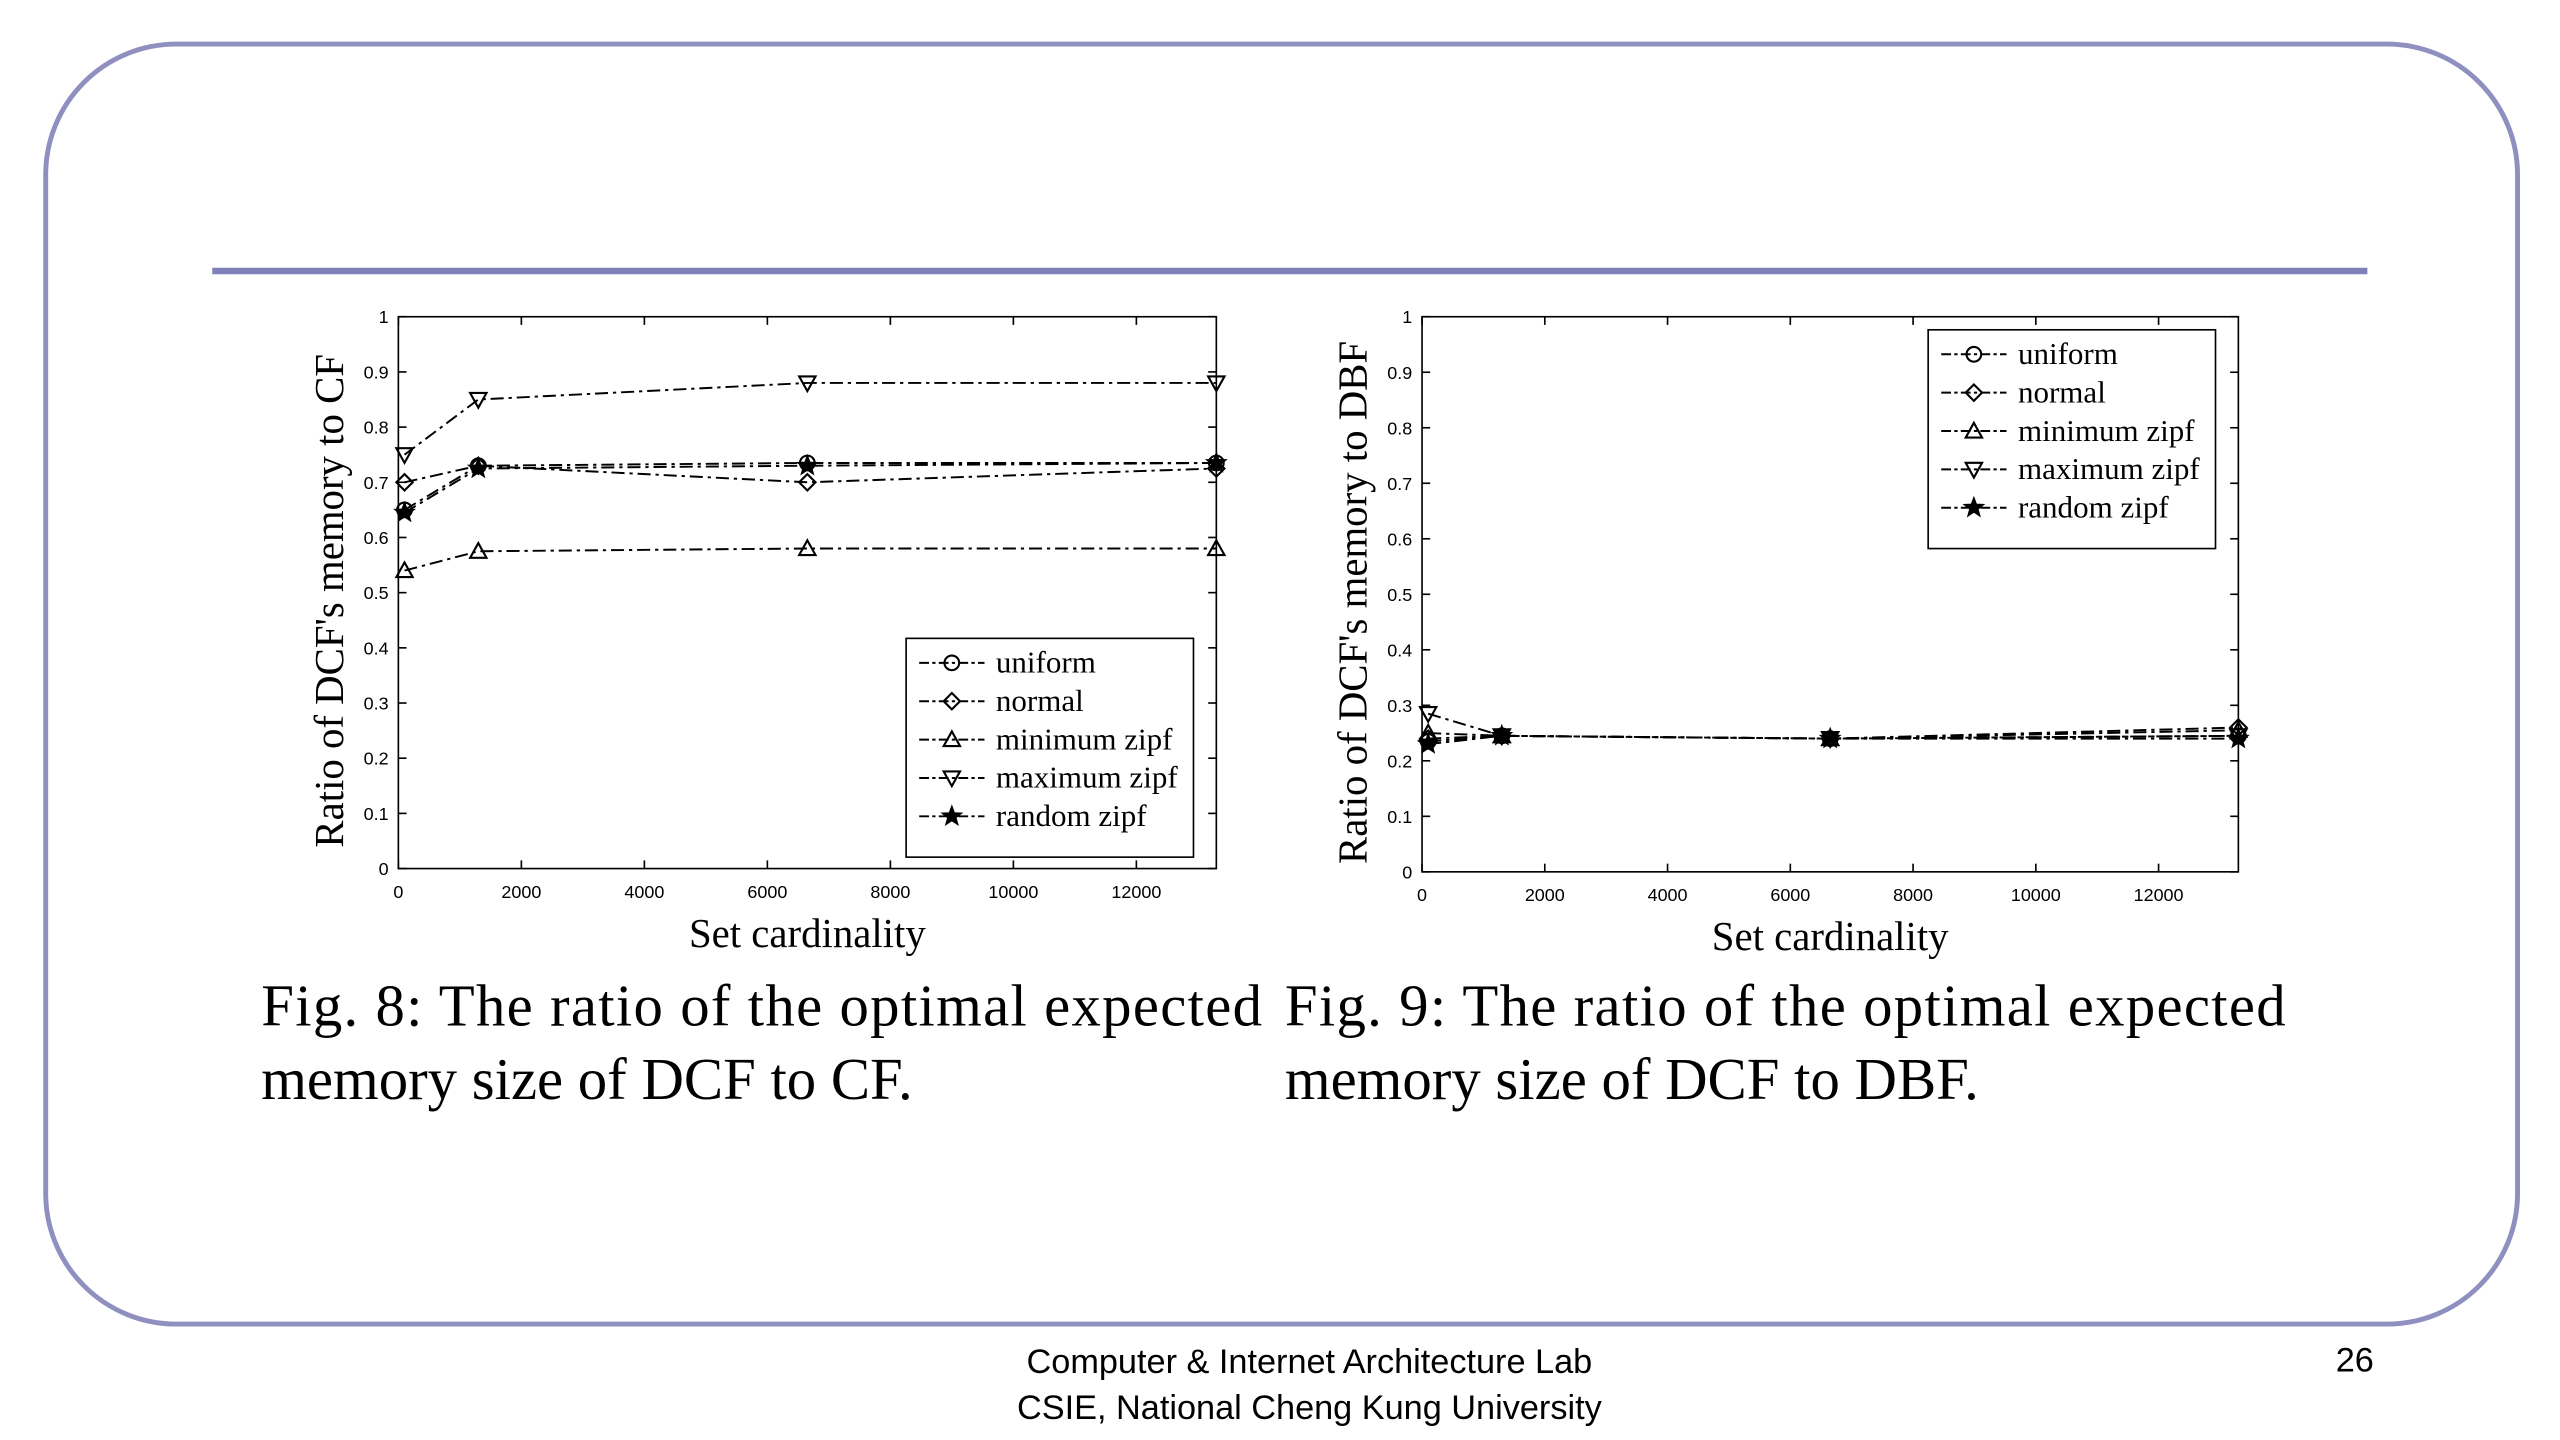 This screenshot has height=1440, width=2560. What do you see at coordinates (2355, 1360) in the screenshot?
I see `page-number: 26` at bounding box center [2355, 1360].